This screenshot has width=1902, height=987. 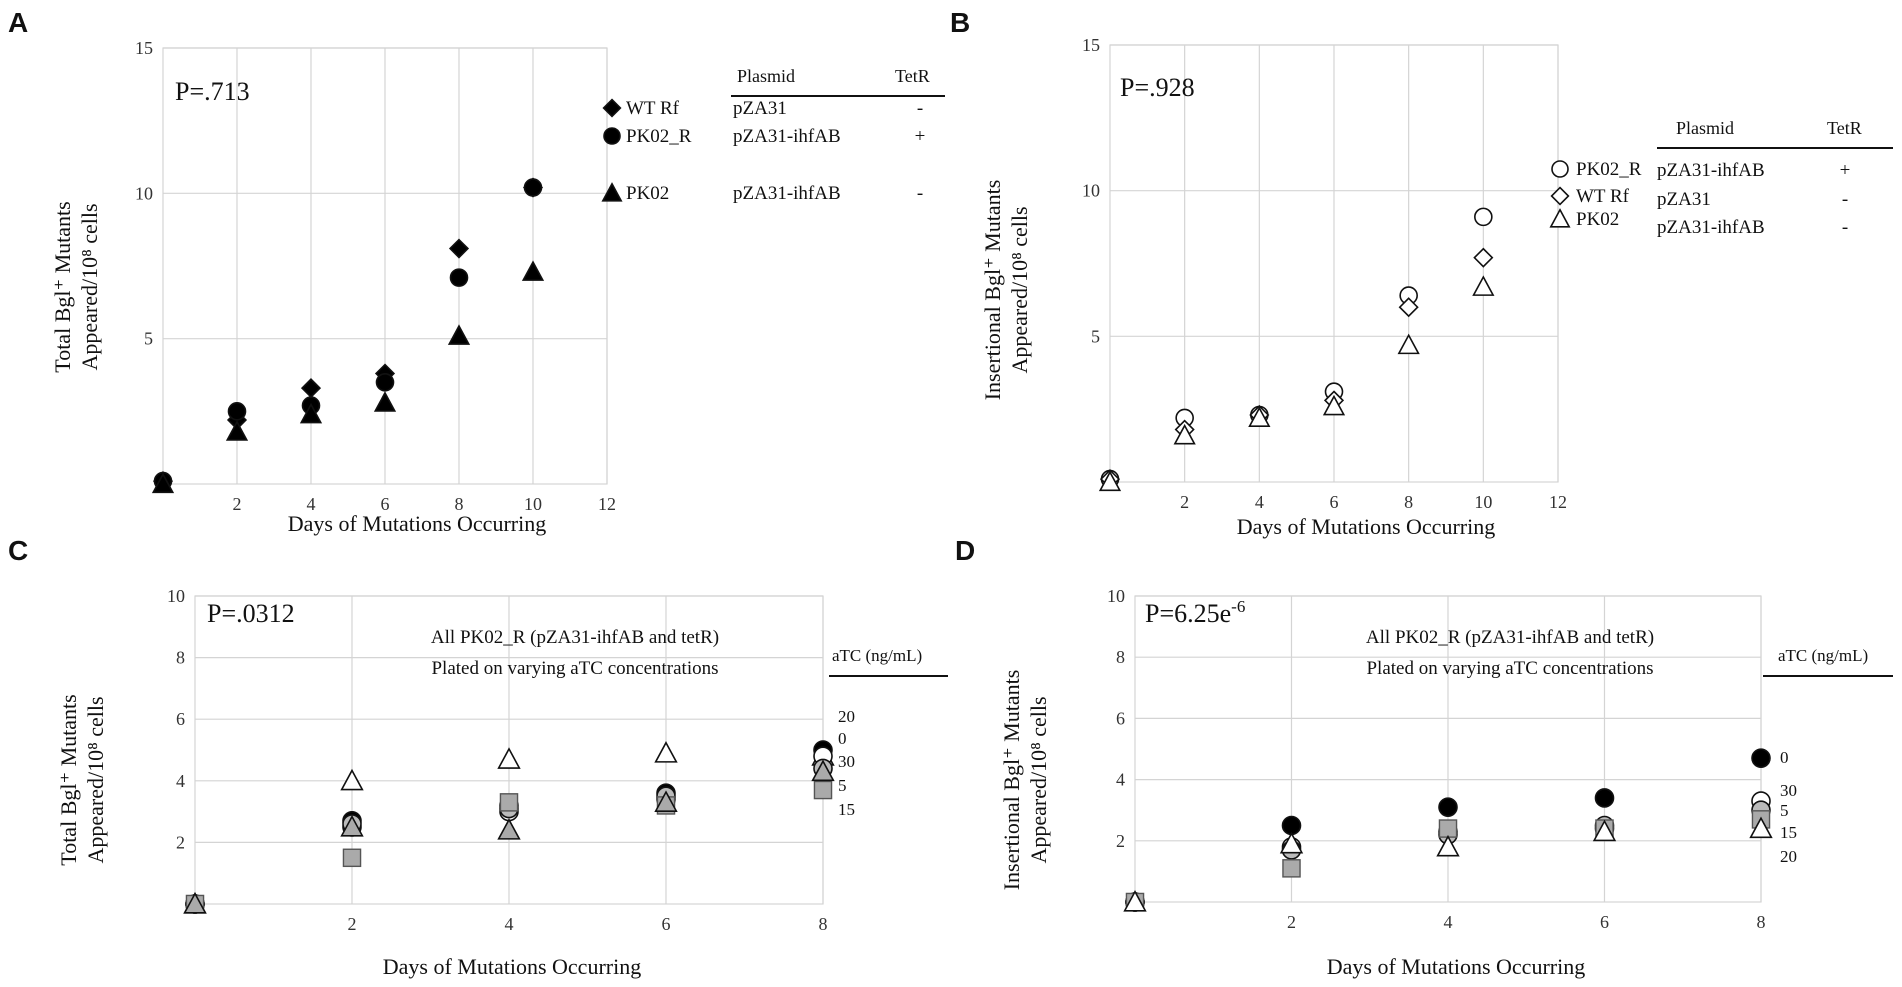 I want to click on y-tick-label: 5, so click(x=148, y=339).